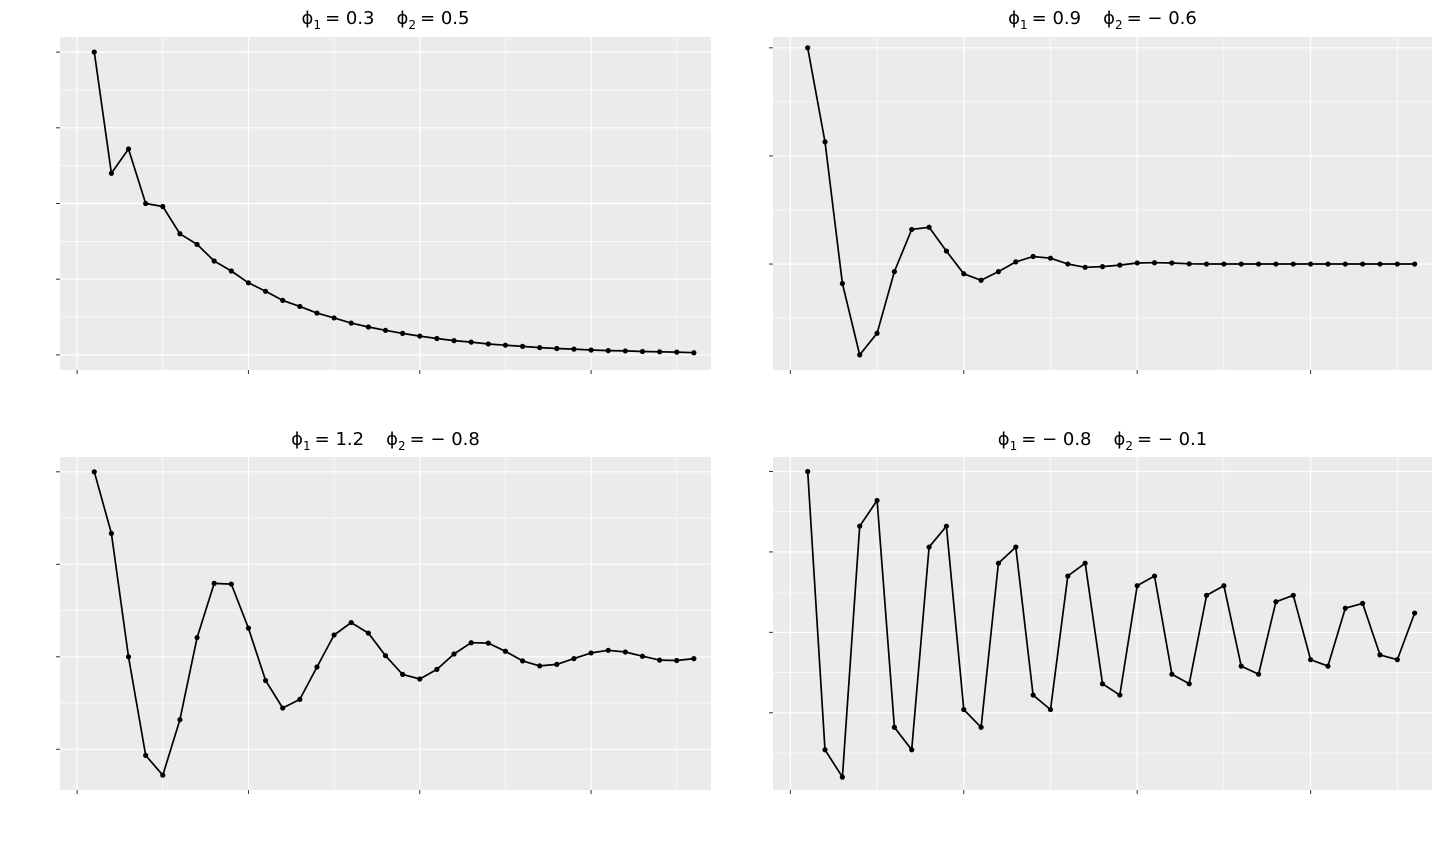 The width and height of the screenshot is (1440, 842). I want to click on title-phi2-value: = − 0.8, so click(445, 439).